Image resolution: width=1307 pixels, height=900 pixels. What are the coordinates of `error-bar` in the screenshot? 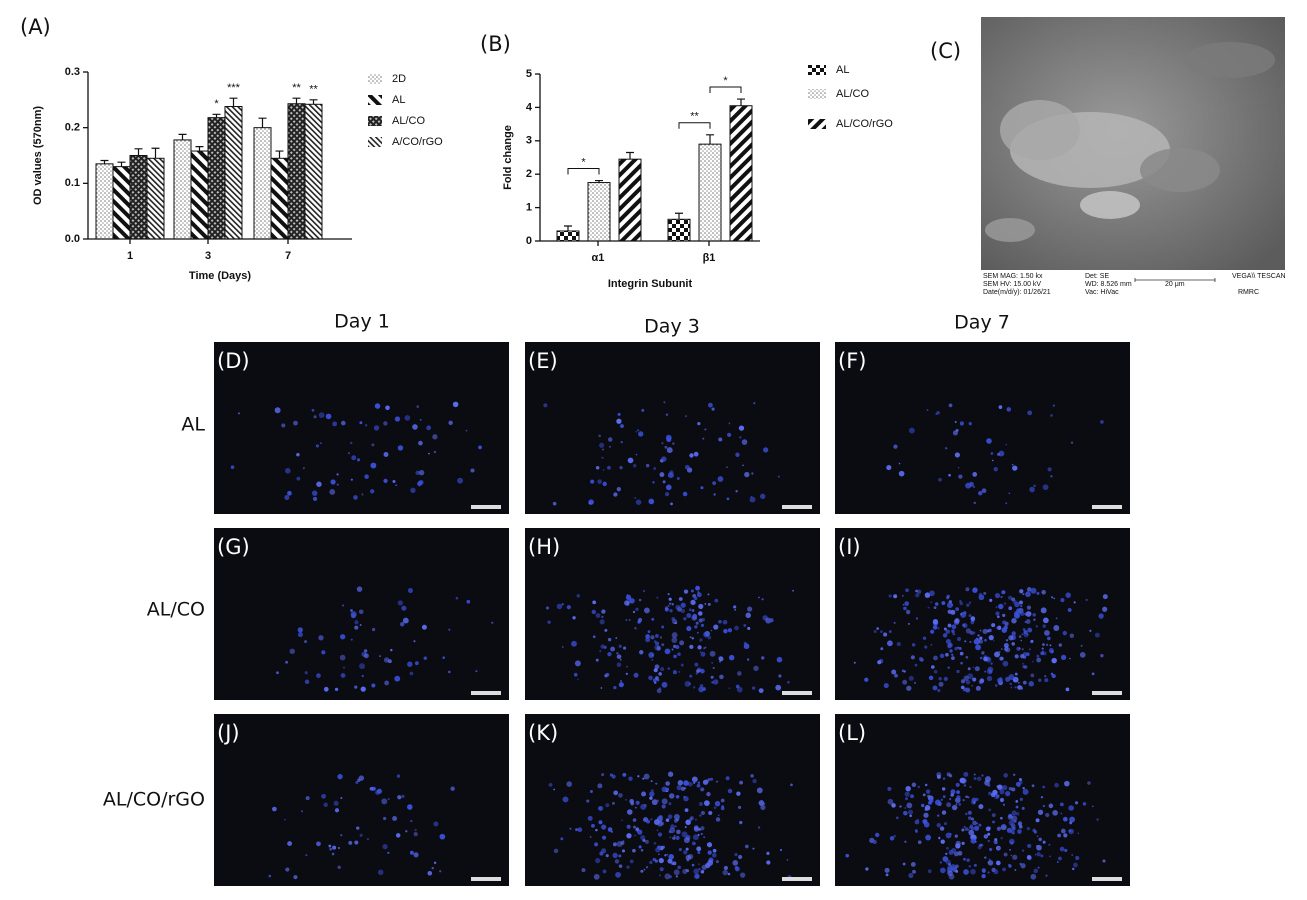 It's located at (568, 228).